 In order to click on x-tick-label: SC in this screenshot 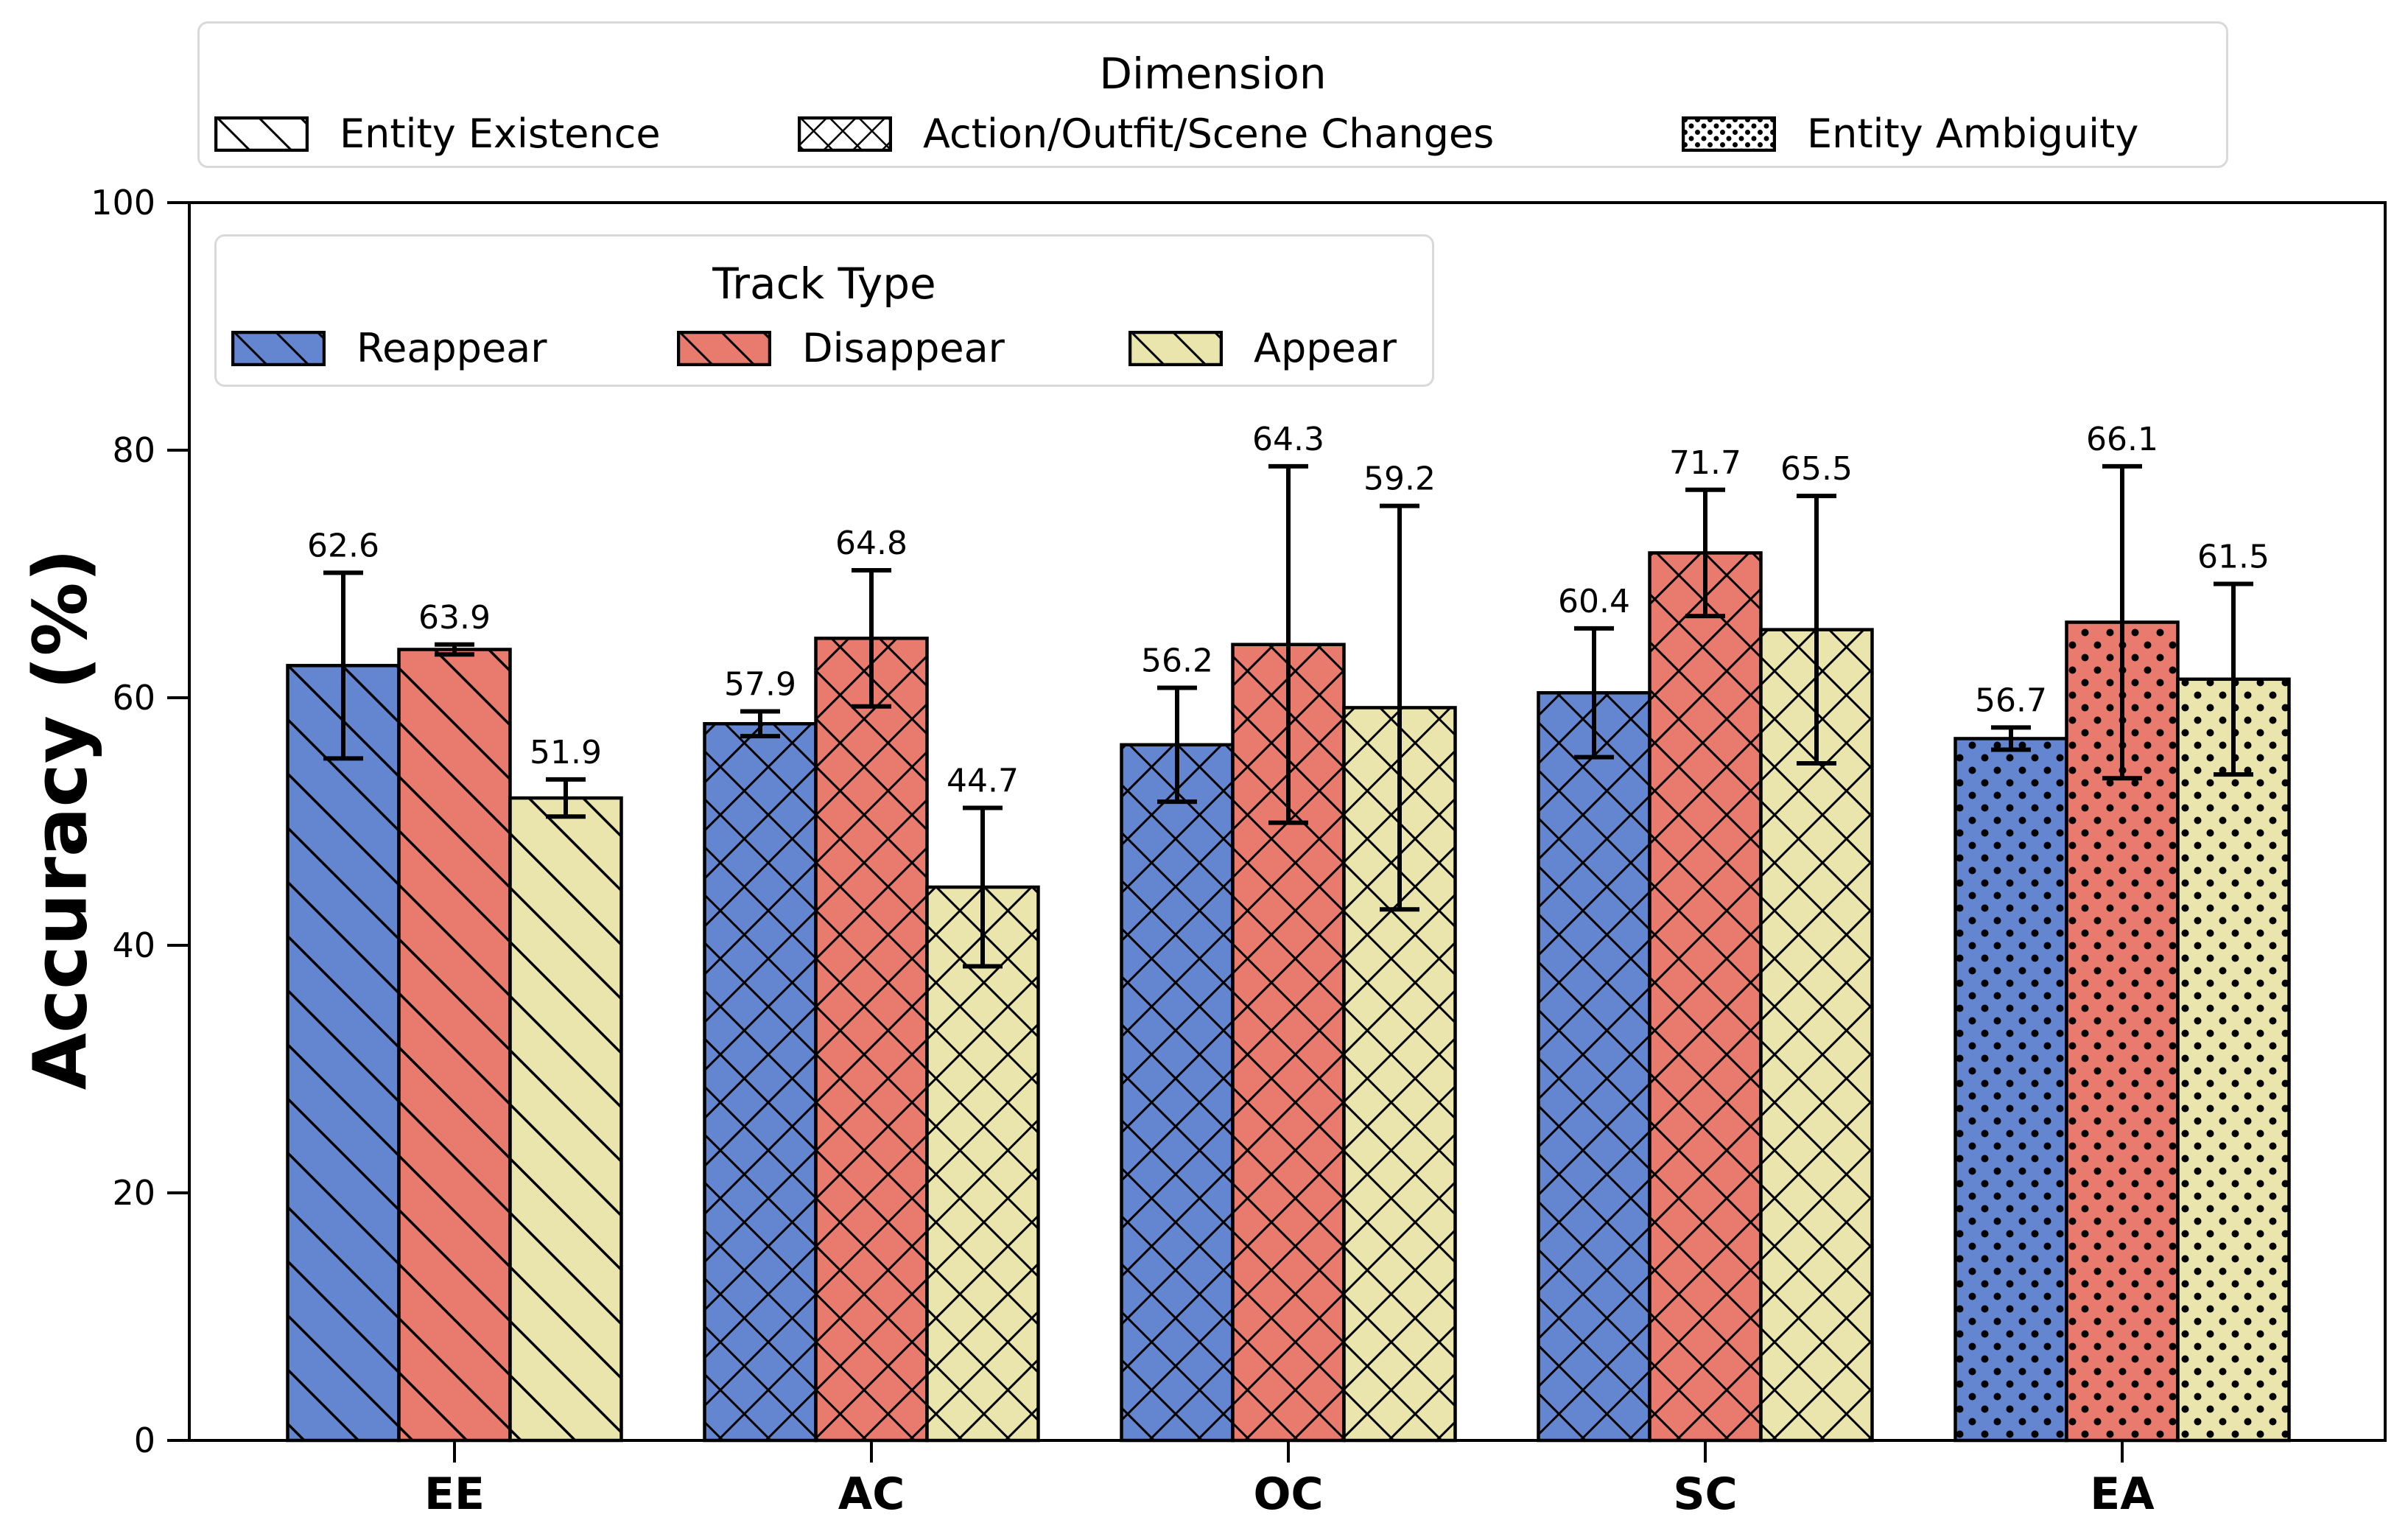, I will do `click(1705, 1494)`.